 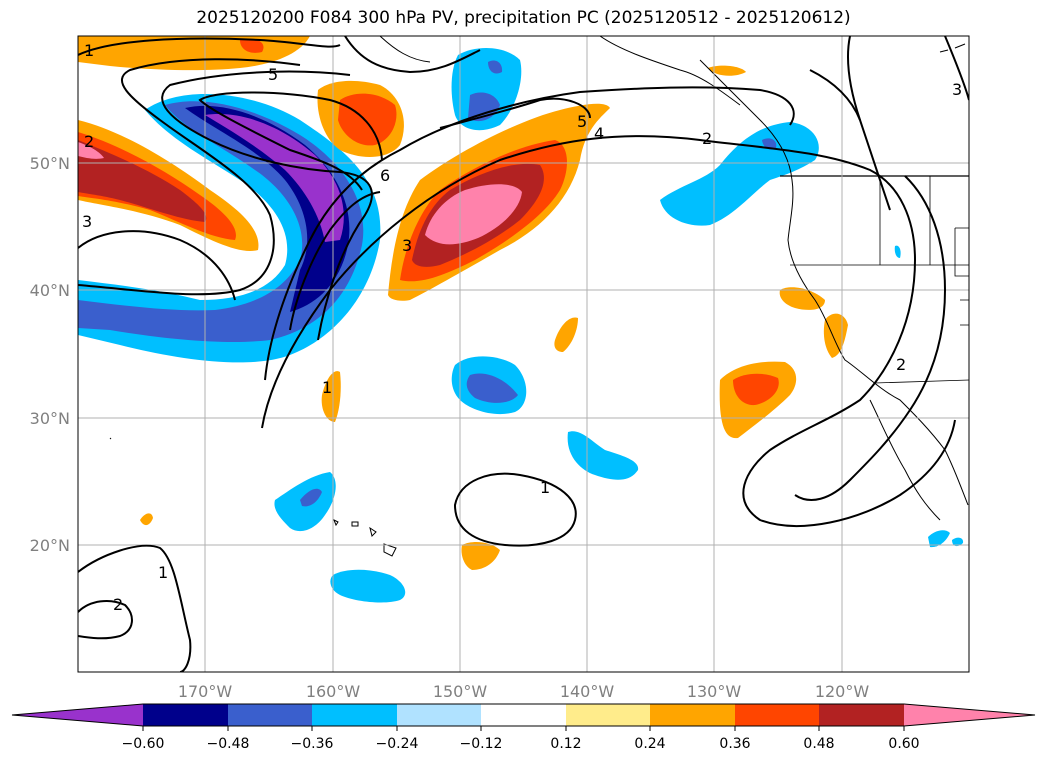 I want to click on lon-label: 120°W, so click(x=842, y=691).